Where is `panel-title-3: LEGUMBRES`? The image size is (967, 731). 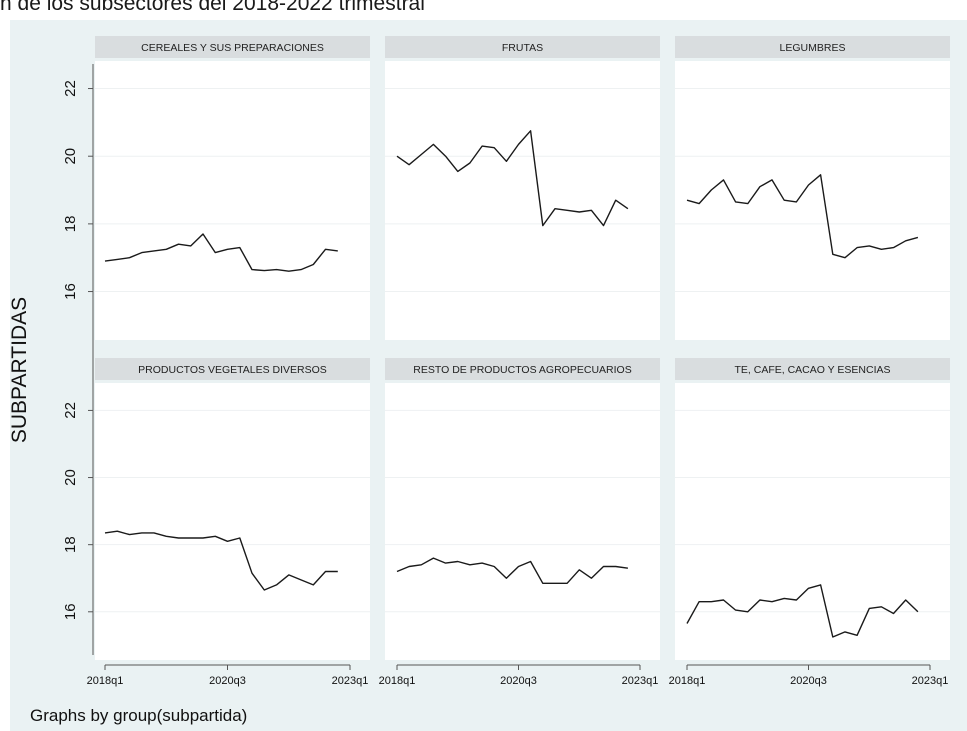 panel-title-3: LEGUMBRES is located at coordinates (813, 48).